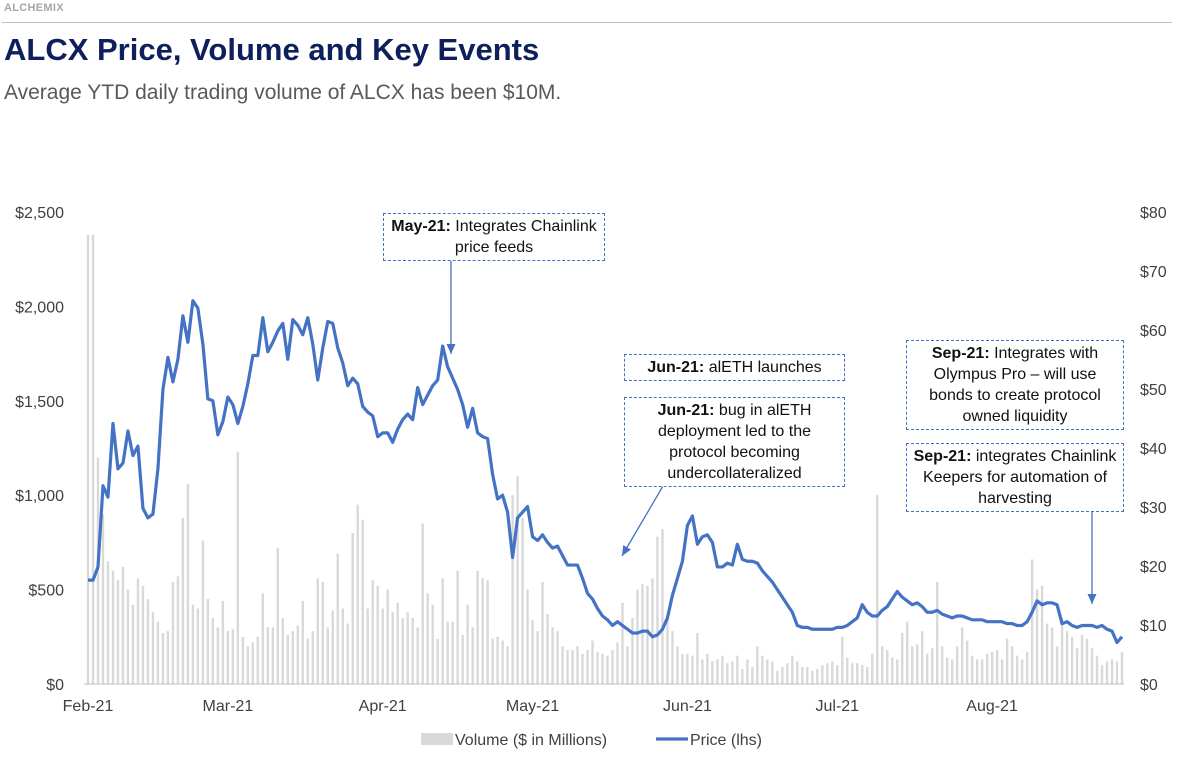 Image resolution: width=1188 pixels, height=758 pixels. I want to click on legend: Volume ($ in Millions) Price (lhs), so click(591, 740).